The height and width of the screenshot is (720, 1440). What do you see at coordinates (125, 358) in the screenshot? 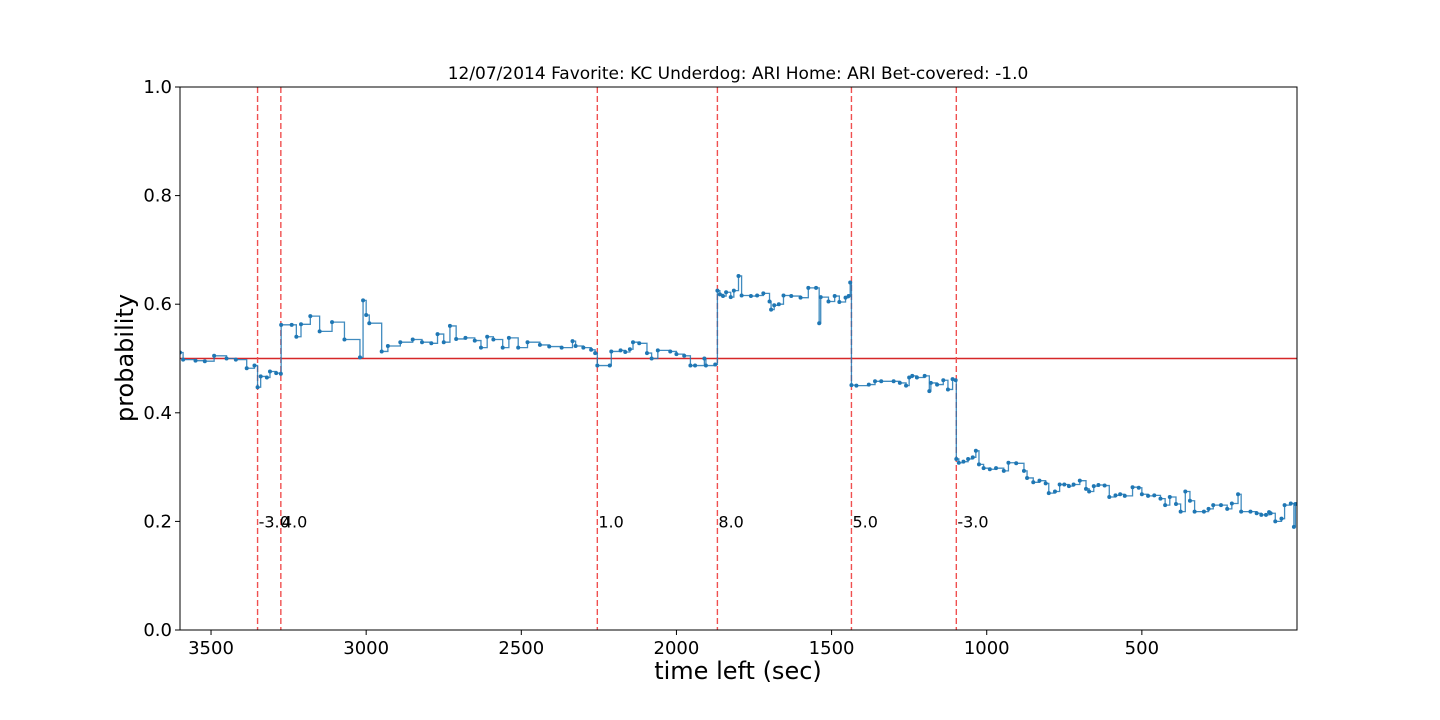
I see `y-axis-label: probability` at bounding box center [125, 358].